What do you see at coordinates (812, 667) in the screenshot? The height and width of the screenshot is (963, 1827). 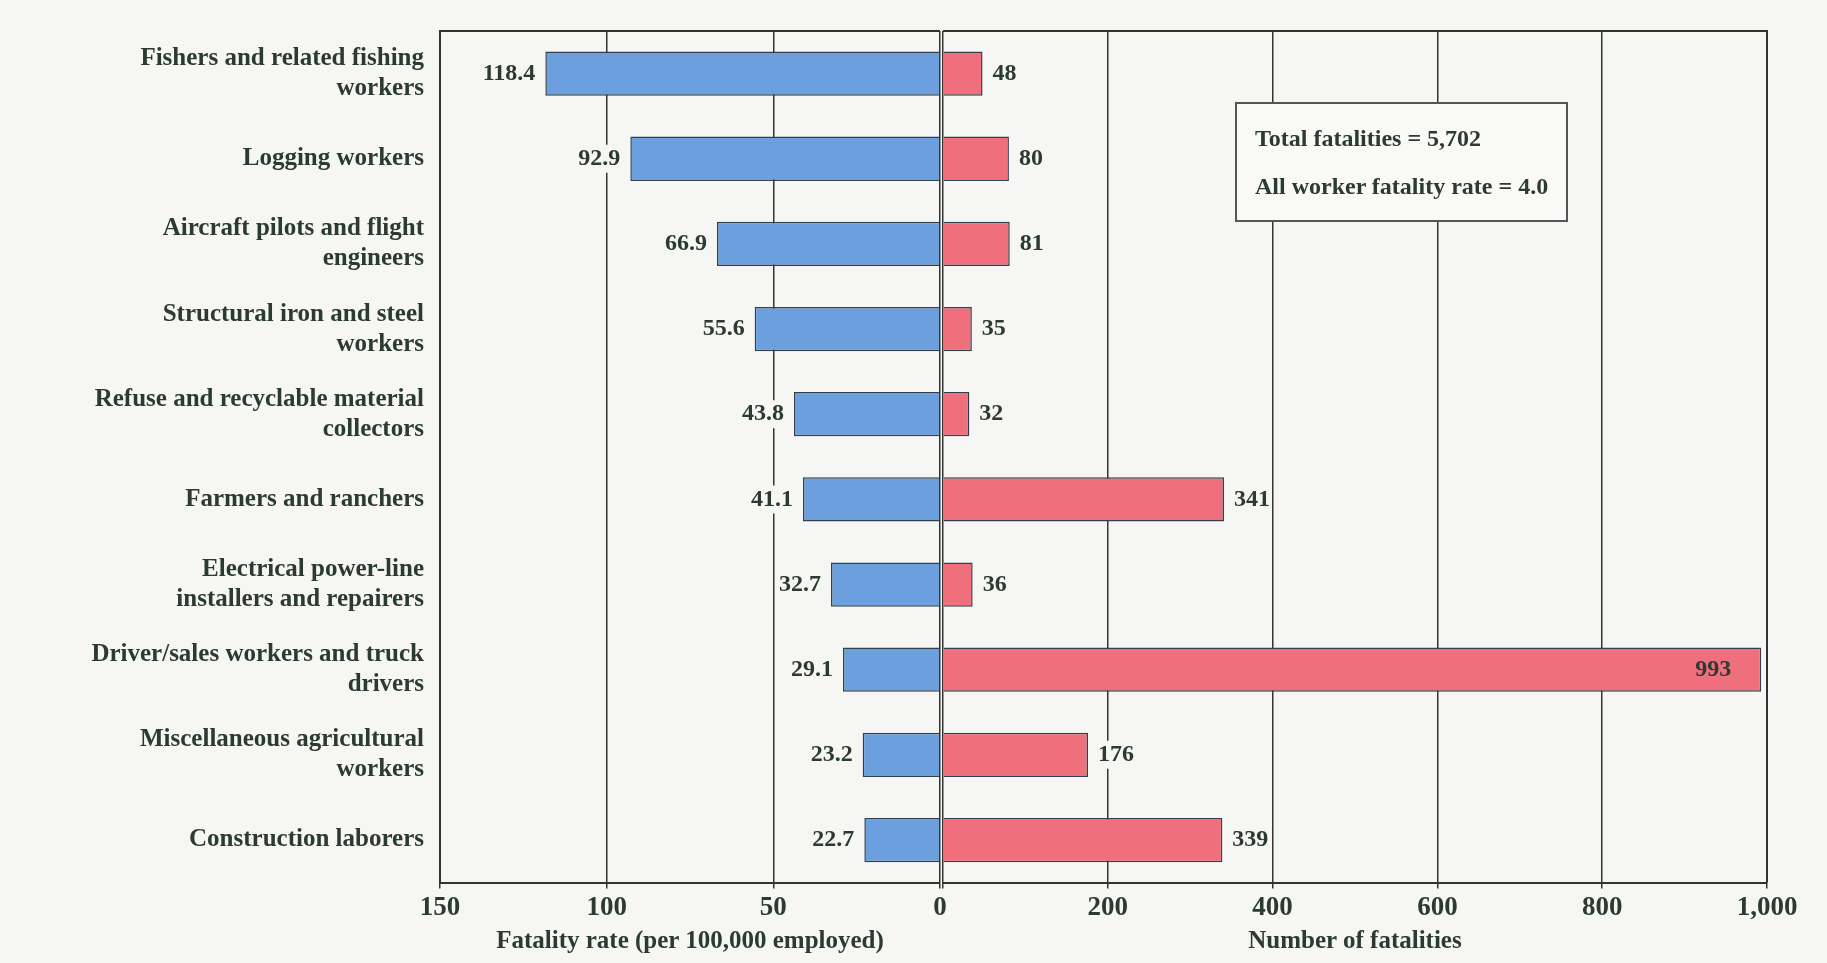 I see `data-label: 29.1` at bounding box center [812, 667].